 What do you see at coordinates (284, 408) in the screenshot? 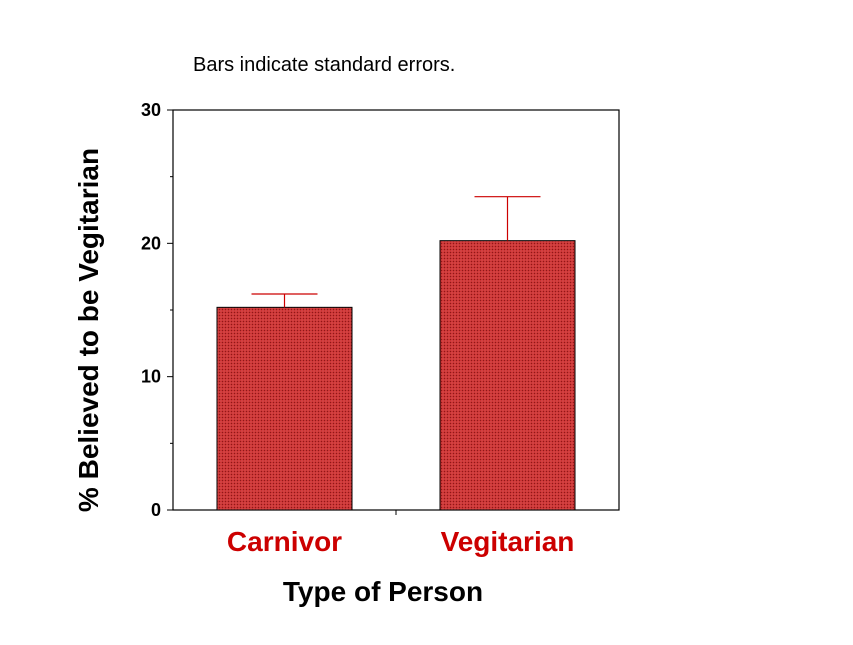
I see `bar-carnivor` at bounding box center [284, 408].